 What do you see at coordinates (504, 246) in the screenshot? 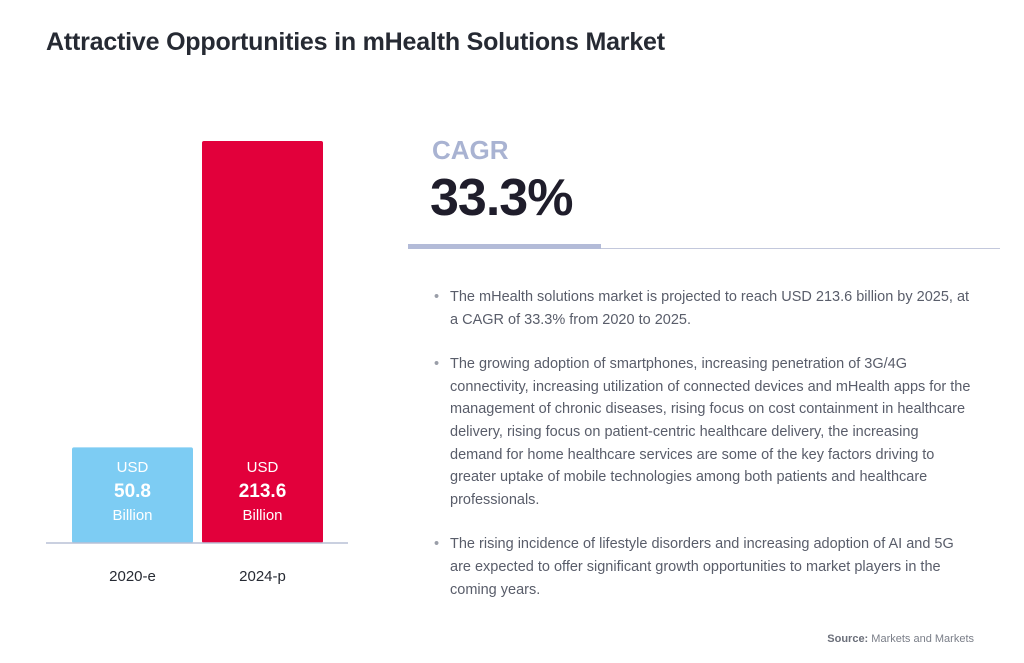
I see `divider-accent` at bounding box center [504, 246].